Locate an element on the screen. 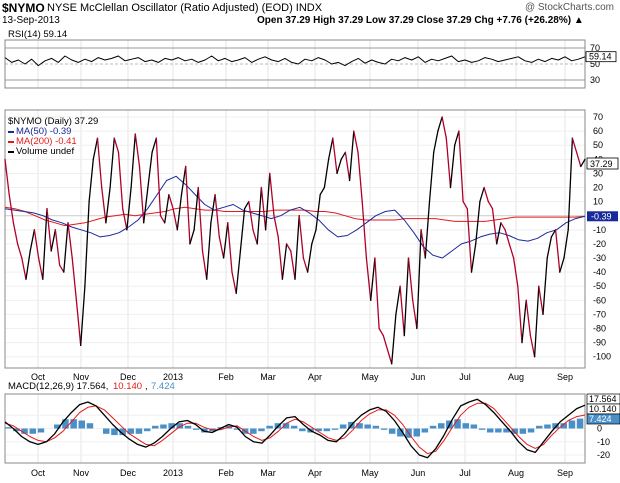 The image size is (620, 483). ma50-last-box is located at coordinates (602, 216).